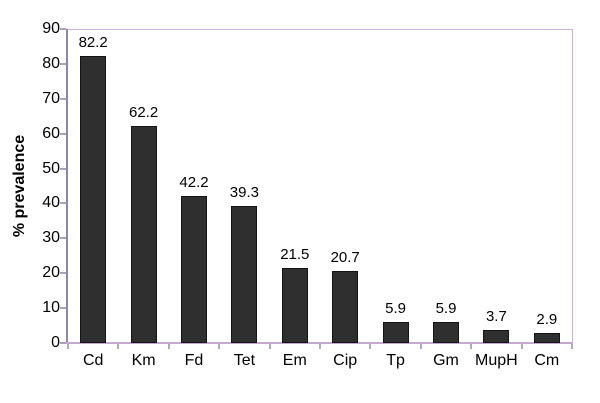  Describe the element at coordinates (244, 360) in the screenshot. I see `x-category-label: Tet` at that location.